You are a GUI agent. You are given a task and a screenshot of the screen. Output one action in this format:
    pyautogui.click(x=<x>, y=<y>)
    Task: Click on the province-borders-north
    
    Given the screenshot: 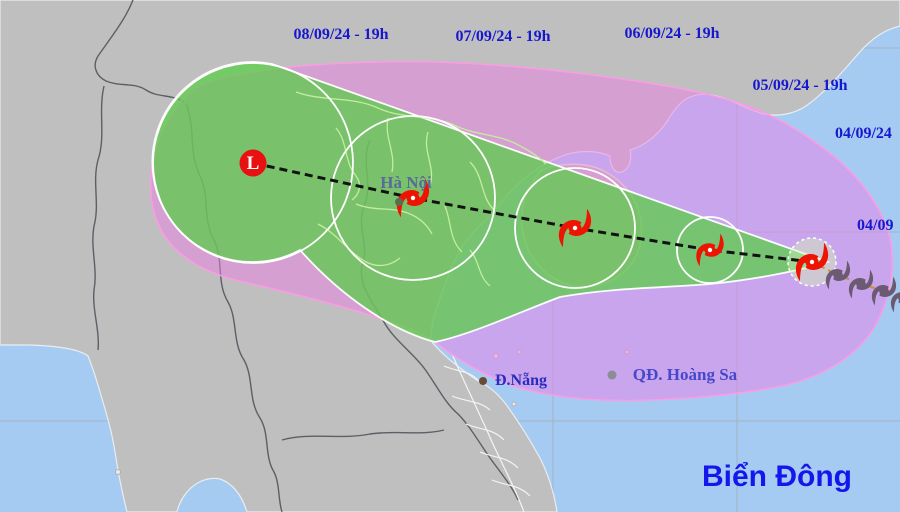 What is the action you would take?
    pyautogui.click(x=421, y=189)
    